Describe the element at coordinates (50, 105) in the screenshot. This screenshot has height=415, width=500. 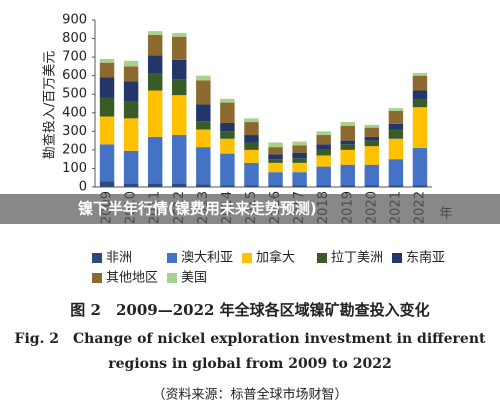
I see `y-axis-label: 勘查投入/百万美元` at that location.